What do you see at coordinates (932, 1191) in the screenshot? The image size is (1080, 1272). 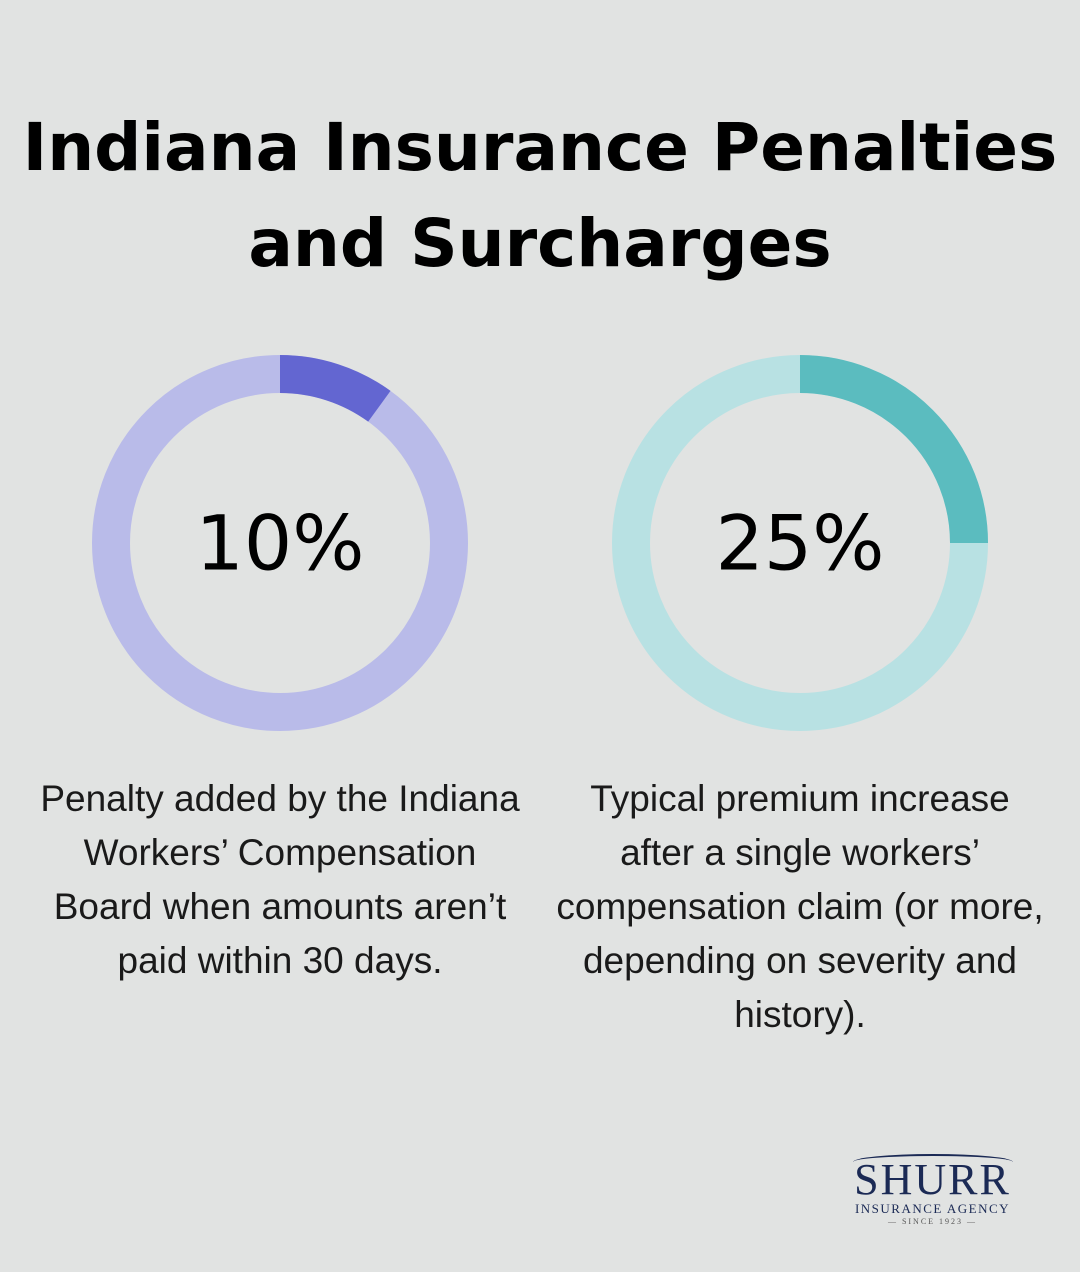 I see `shurr-logo: SHURR INSURANCE AGENCY — SINCE 1923 —` at bounding box center [932, 1191].